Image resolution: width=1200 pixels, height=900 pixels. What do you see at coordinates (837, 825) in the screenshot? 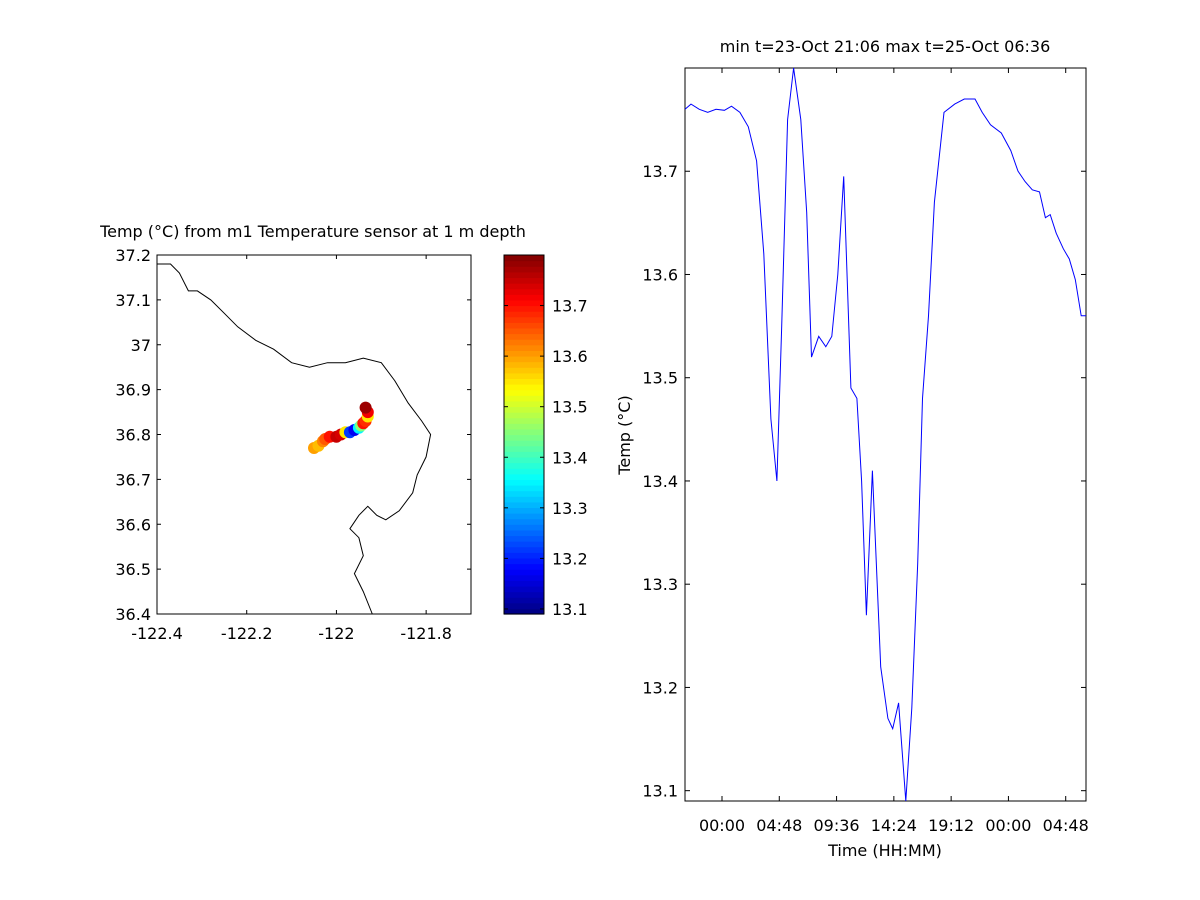
I see `timeseries-x-tick-label: 09:36` at bounding box center [837, 825].